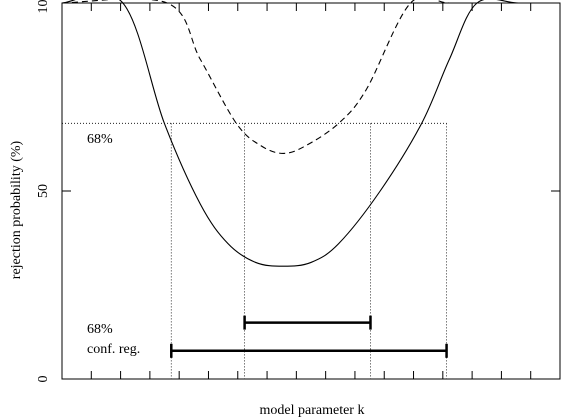  I want to click on confidence-intervals, so click(309, 336).